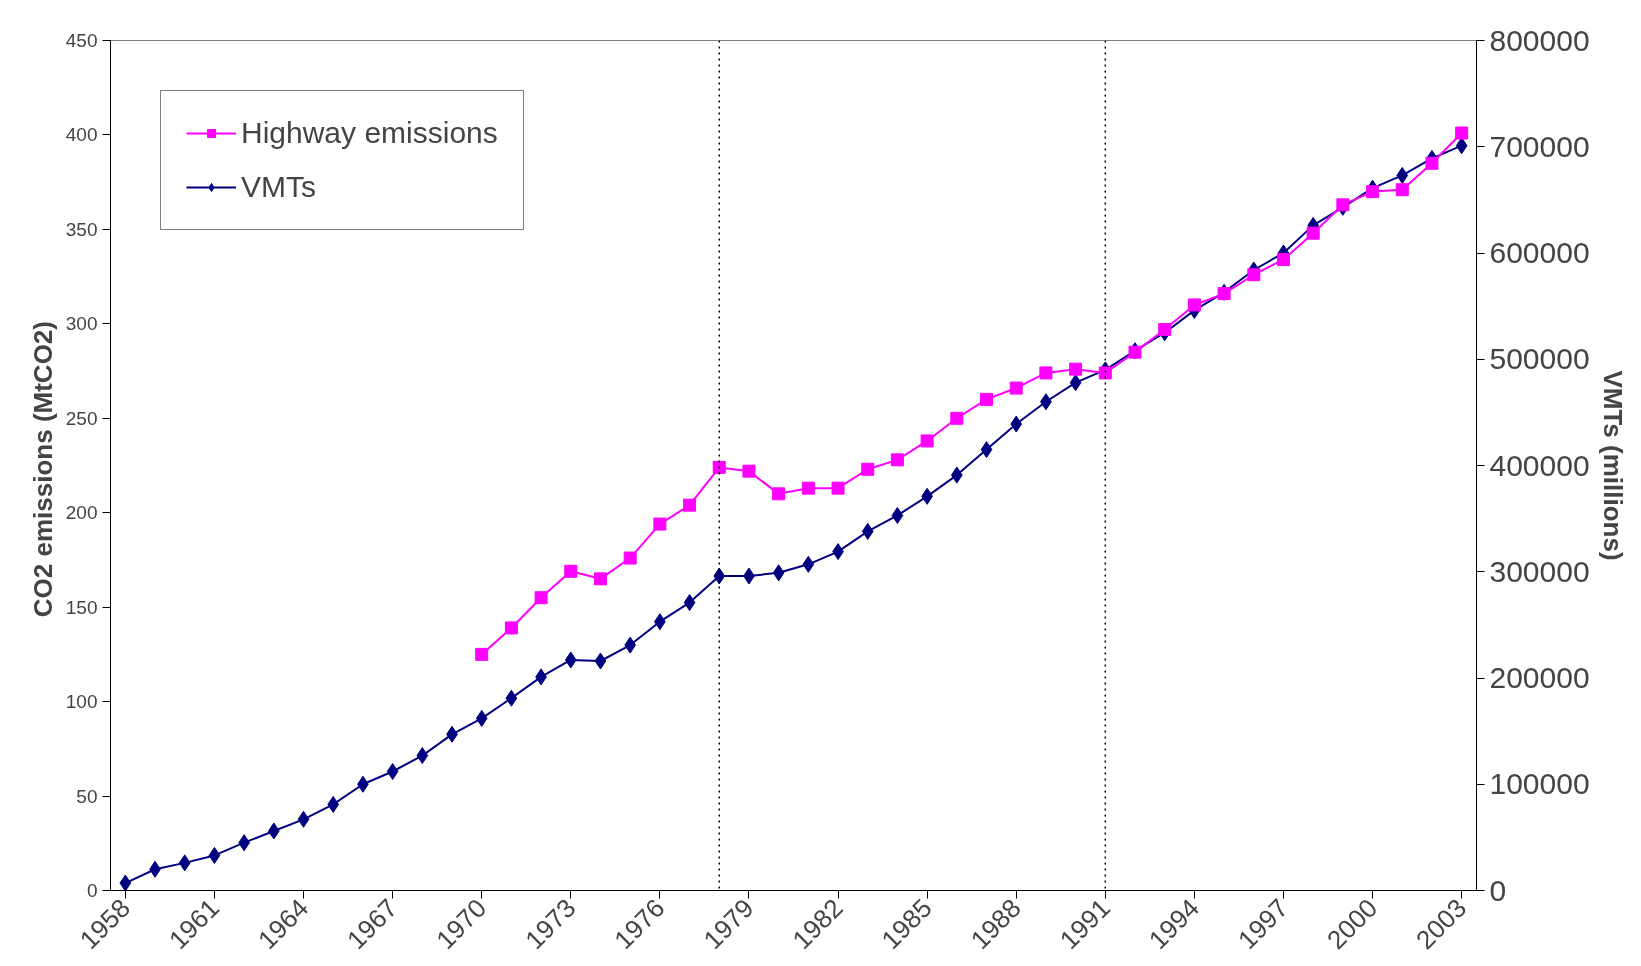 The width and height of the screenshot is (1641, 966). What do you see at coordinates (42, 469) in the screenshot?
I see `y-axis-title: CO2 emissions (MtCO2)` at bounding box center [42, 469].